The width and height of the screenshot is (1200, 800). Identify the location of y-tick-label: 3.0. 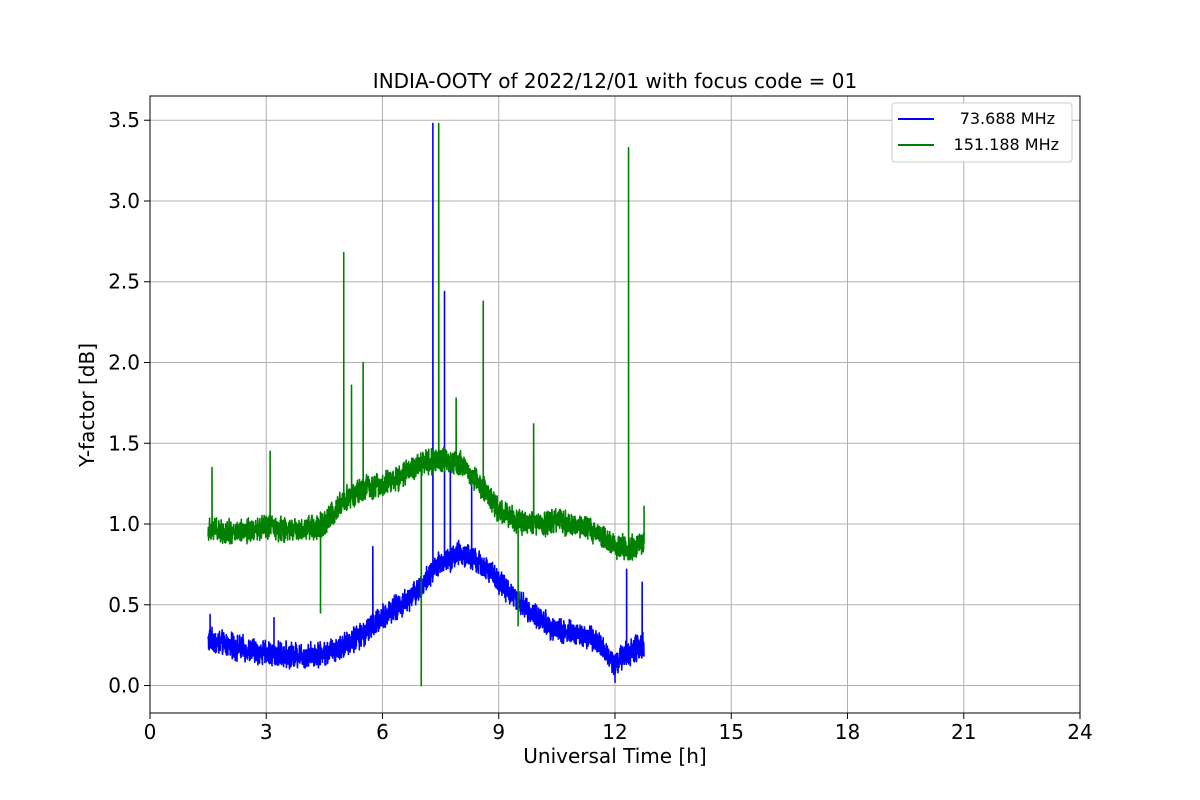
(124, 201).